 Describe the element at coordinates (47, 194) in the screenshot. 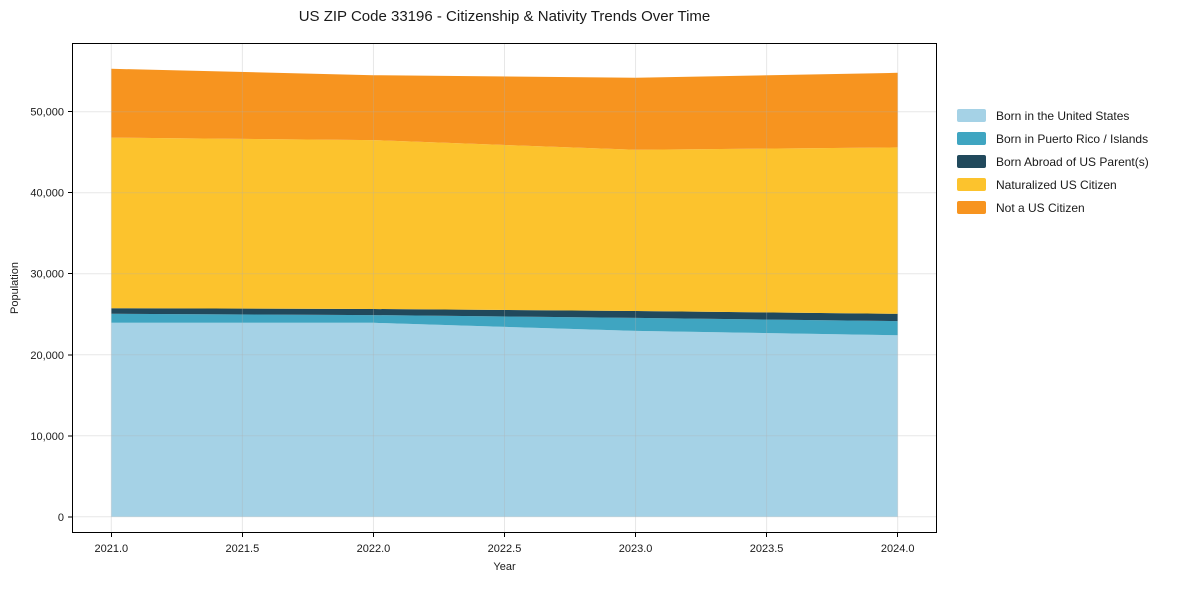

I see `y-tick-label: 40,000` at that location.